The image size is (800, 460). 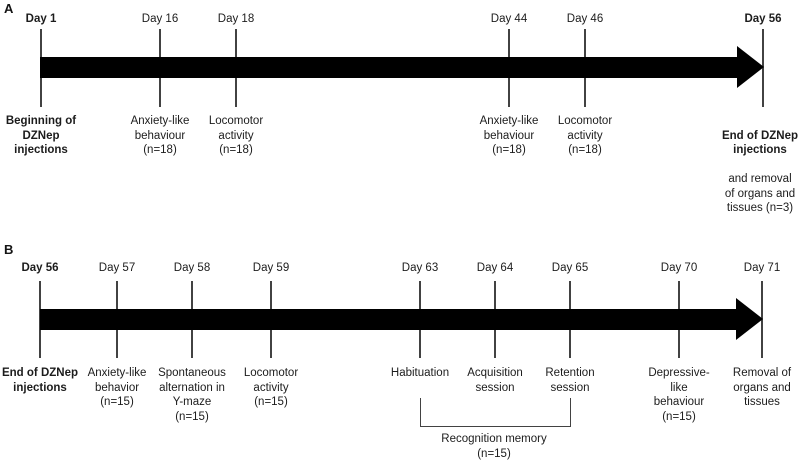 What do you see at coordinates (495, 380) in the screenshot?
I see `event-description: Acquisition session` at bounding box center [495, 380].